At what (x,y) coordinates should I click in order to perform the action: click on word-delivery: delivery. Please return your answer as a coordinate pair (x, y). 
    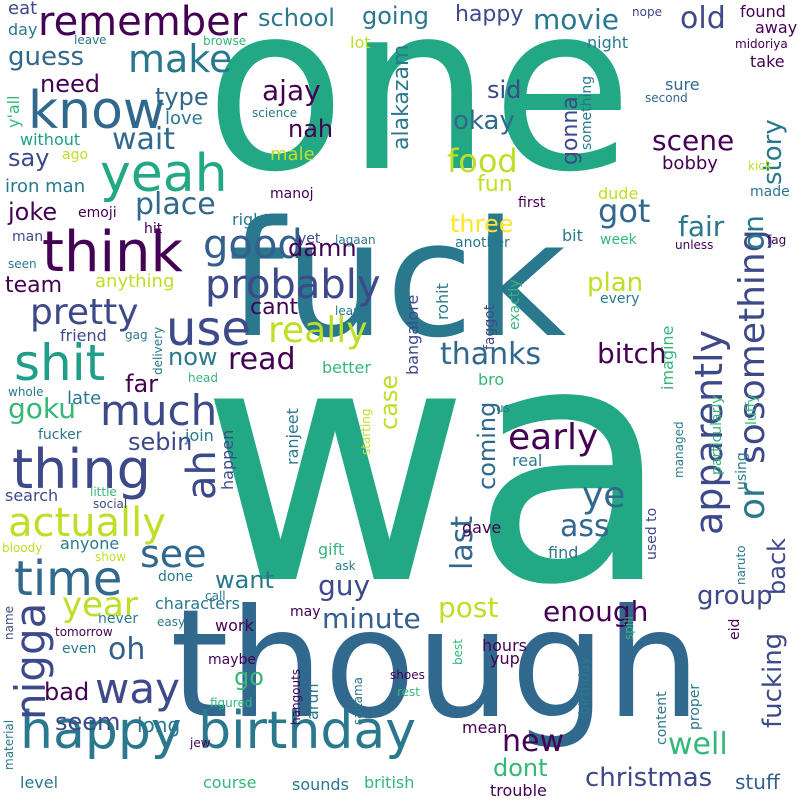
    Looking at the image, I should click on (158, 350).